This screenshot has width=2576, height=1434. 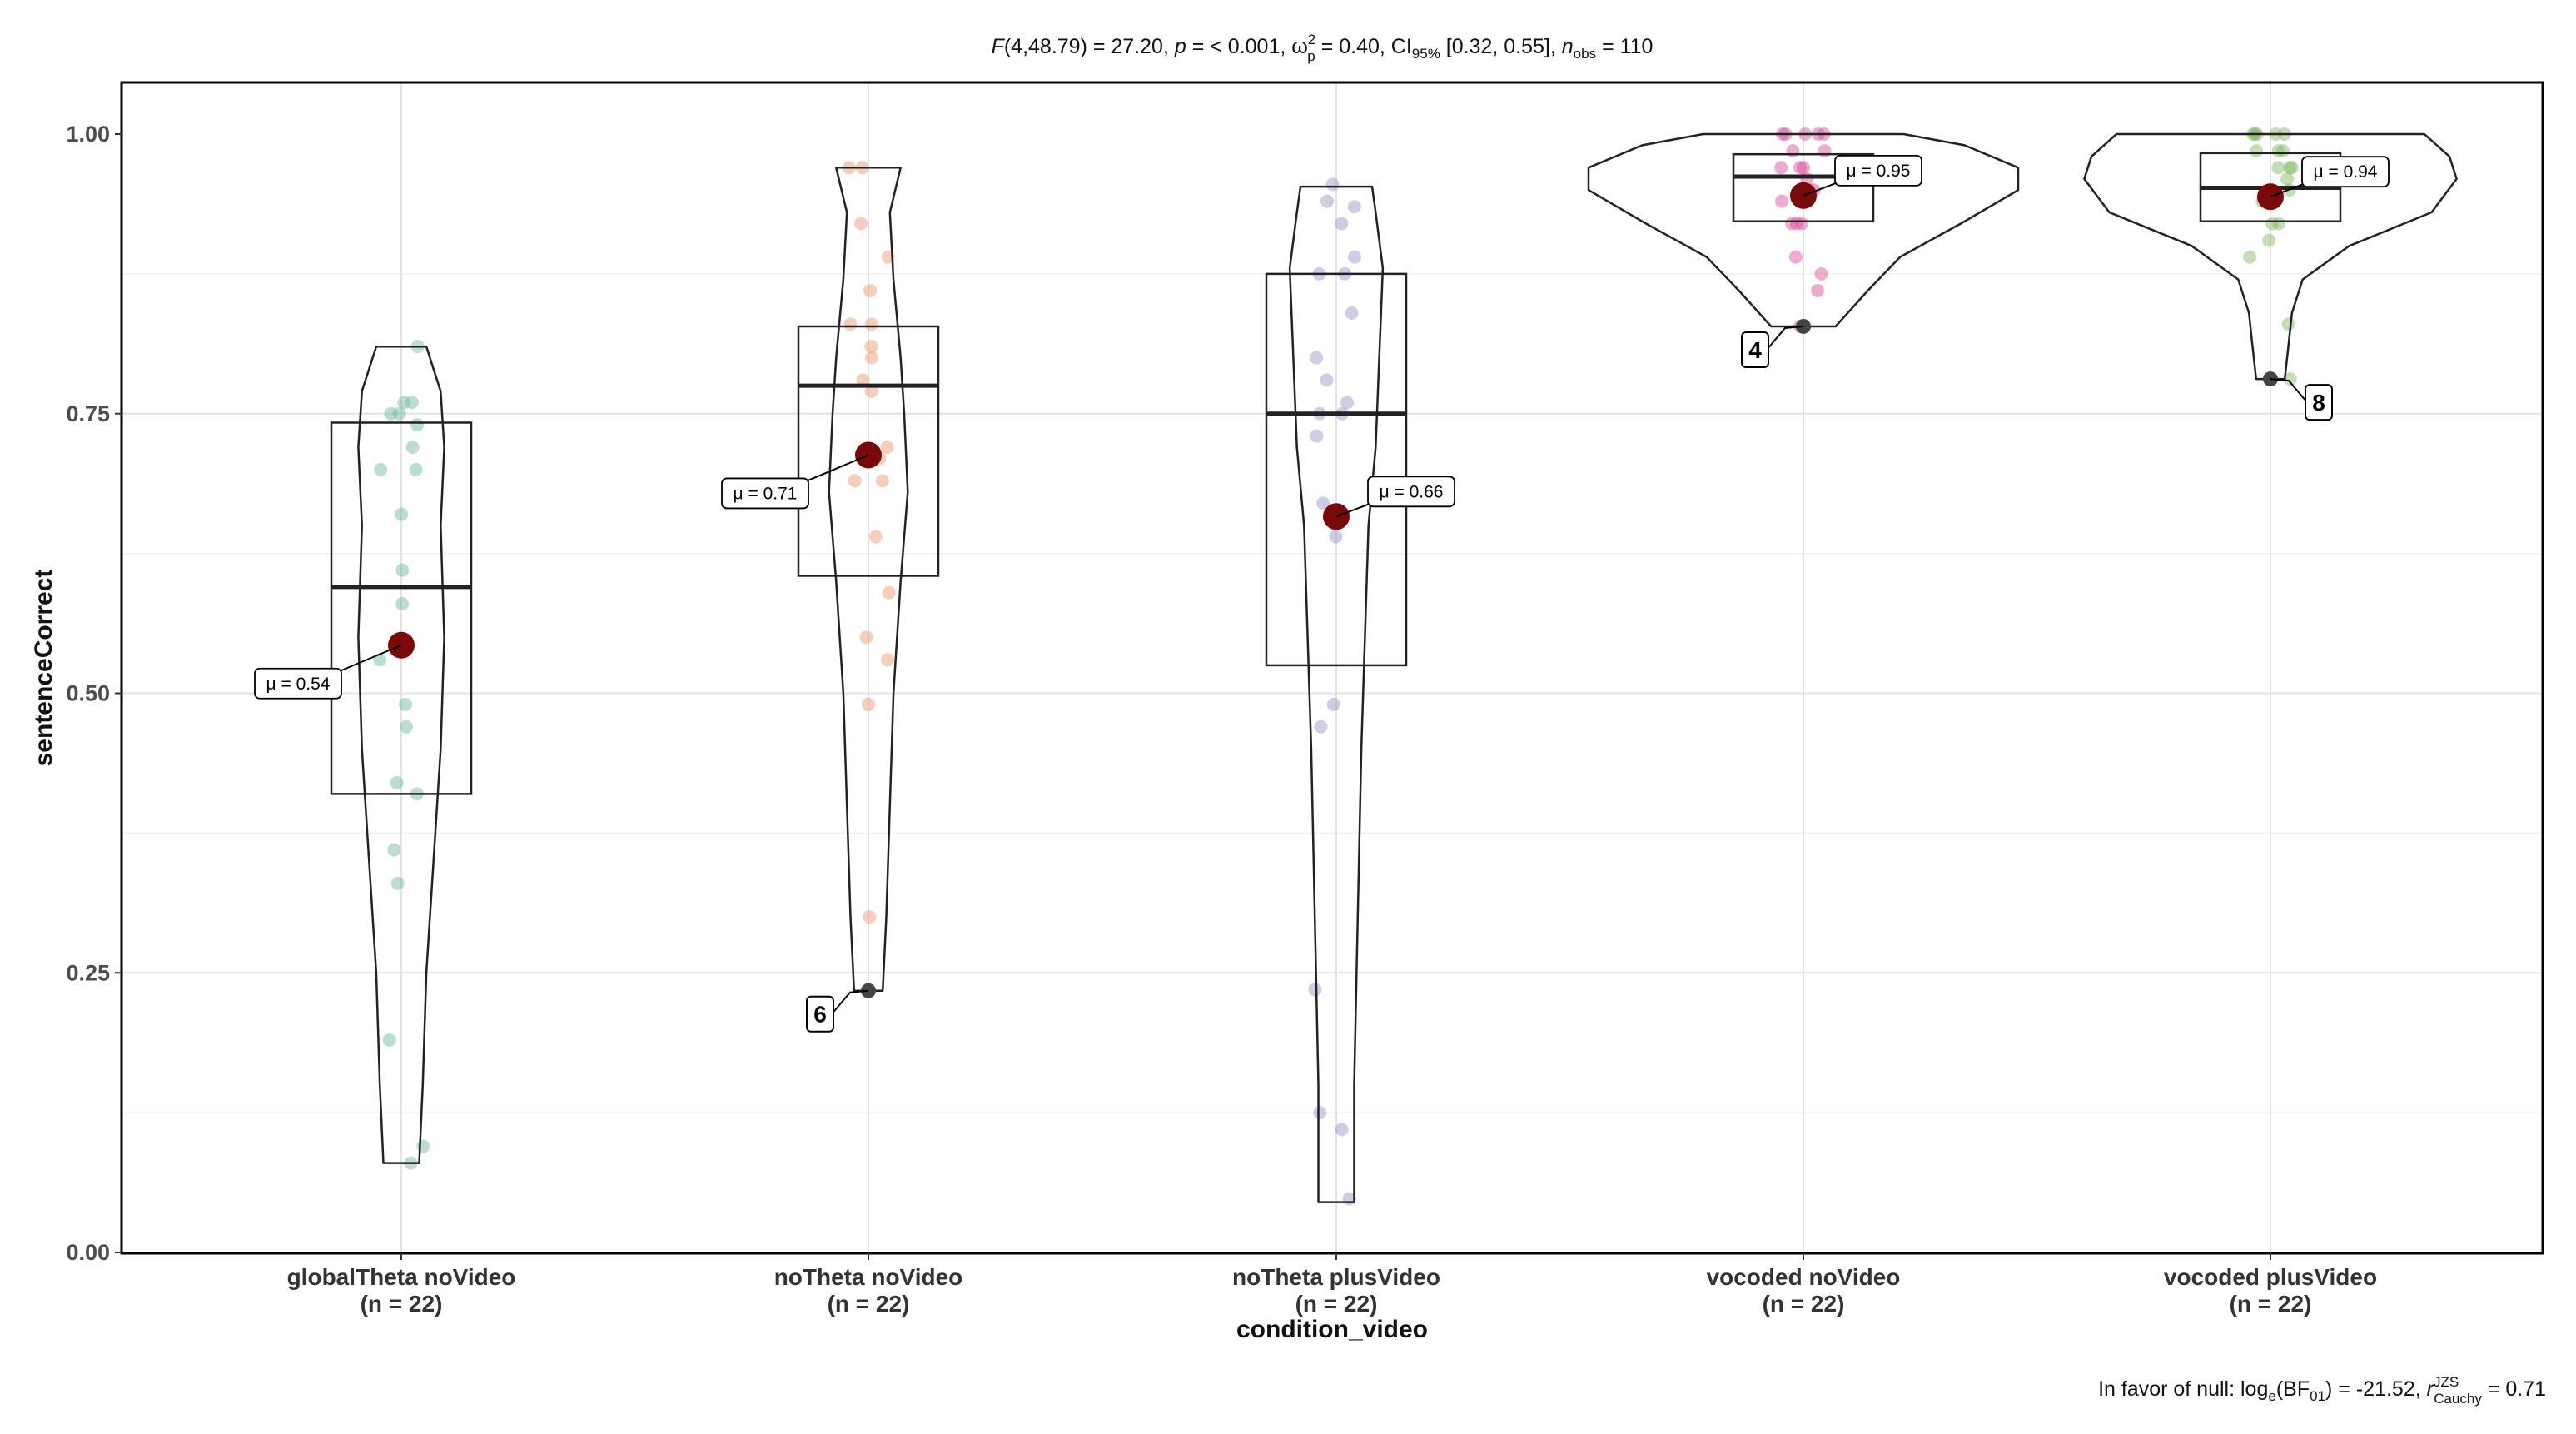 I want to click on y-tick-label: 1.00, so click(x=88, y=135).